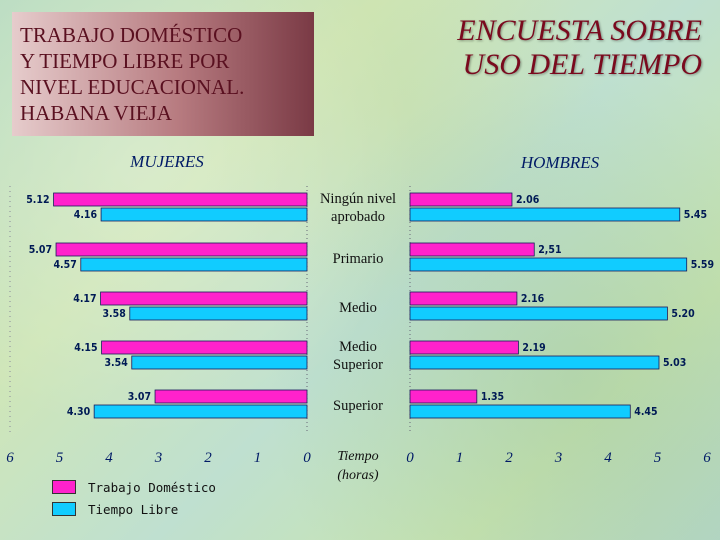  I want to click on main-title-line-2: USO DEL TIEMPO, so click(582, 64).